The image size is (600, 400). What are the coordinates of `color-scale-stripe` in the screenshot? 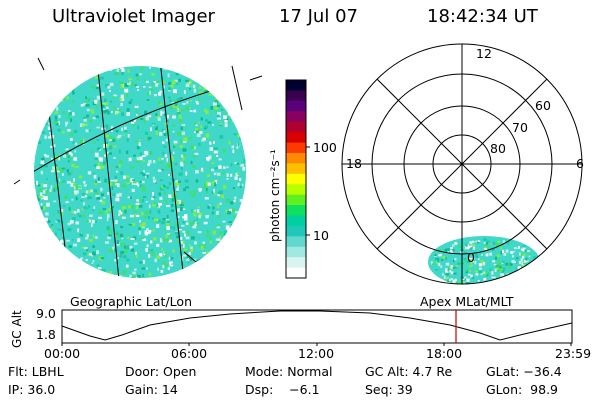 It's located at (296, 231).